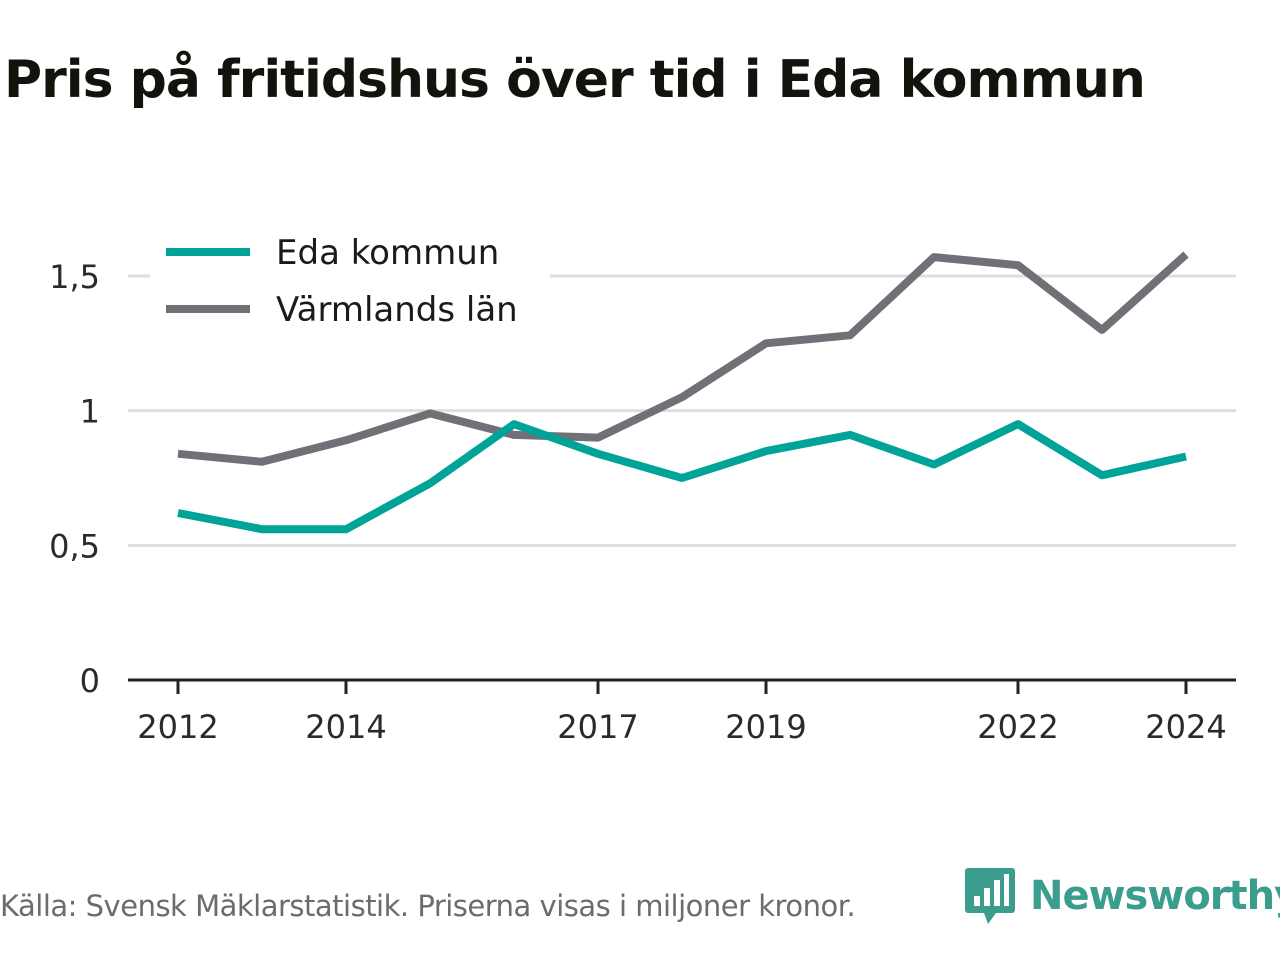 This screenshot has width=1280, height=960. Describe the element at coordinates (90, 681) in the screenshot. I see `y-tick-label: 0` at that location.